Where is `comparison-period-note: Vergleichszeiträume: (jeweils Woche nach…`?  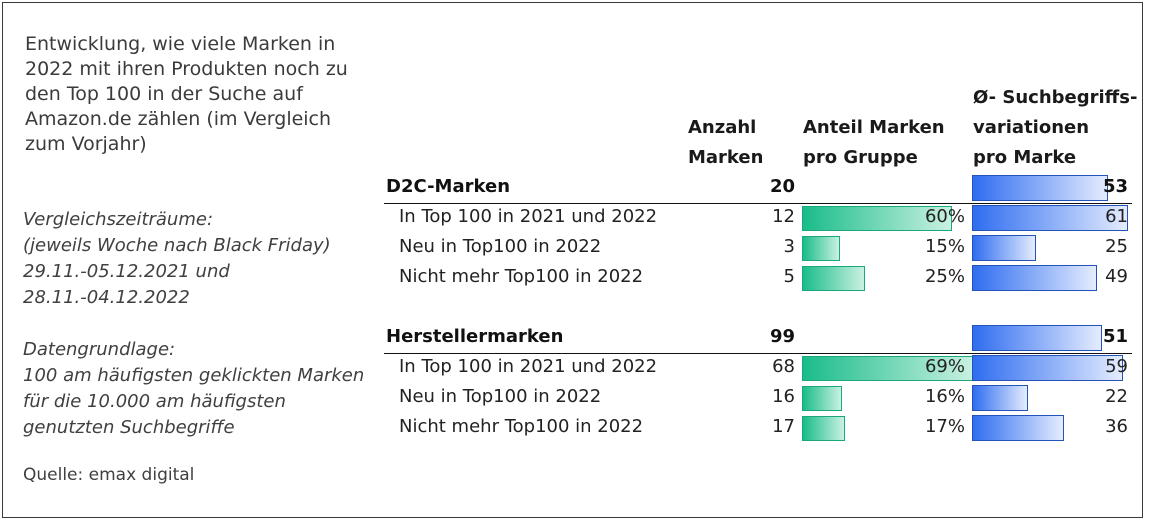
comparison-period-note: Vergleichszeiträume: (jeweils Woche nach… is located at coordinates (203, 259).